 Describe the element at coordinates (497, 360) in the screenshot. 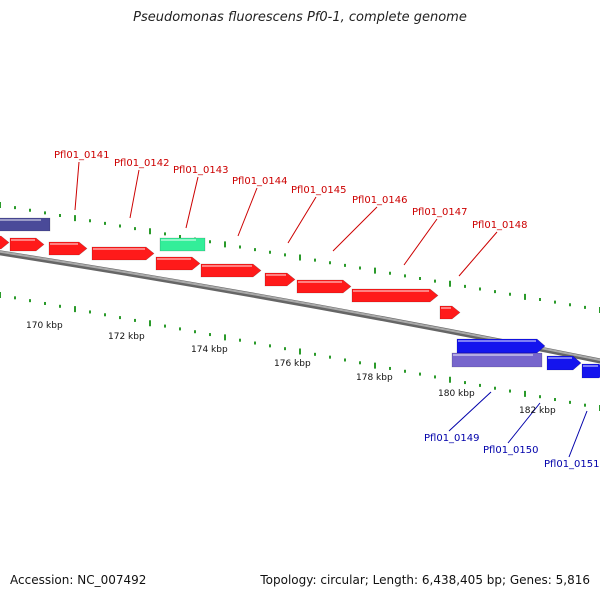

I see `pseudo-gene` at that location.